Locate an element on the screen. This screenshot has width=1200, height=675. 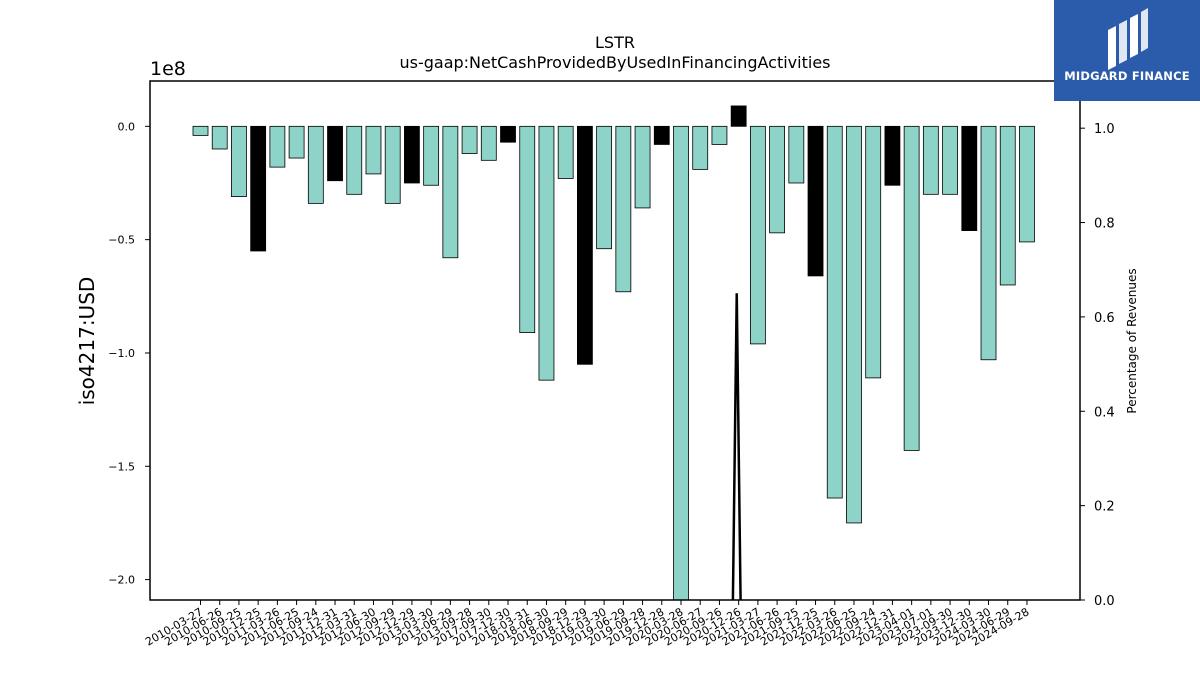
y-tick-label: −0.5 is located at coordinates (121, 240).